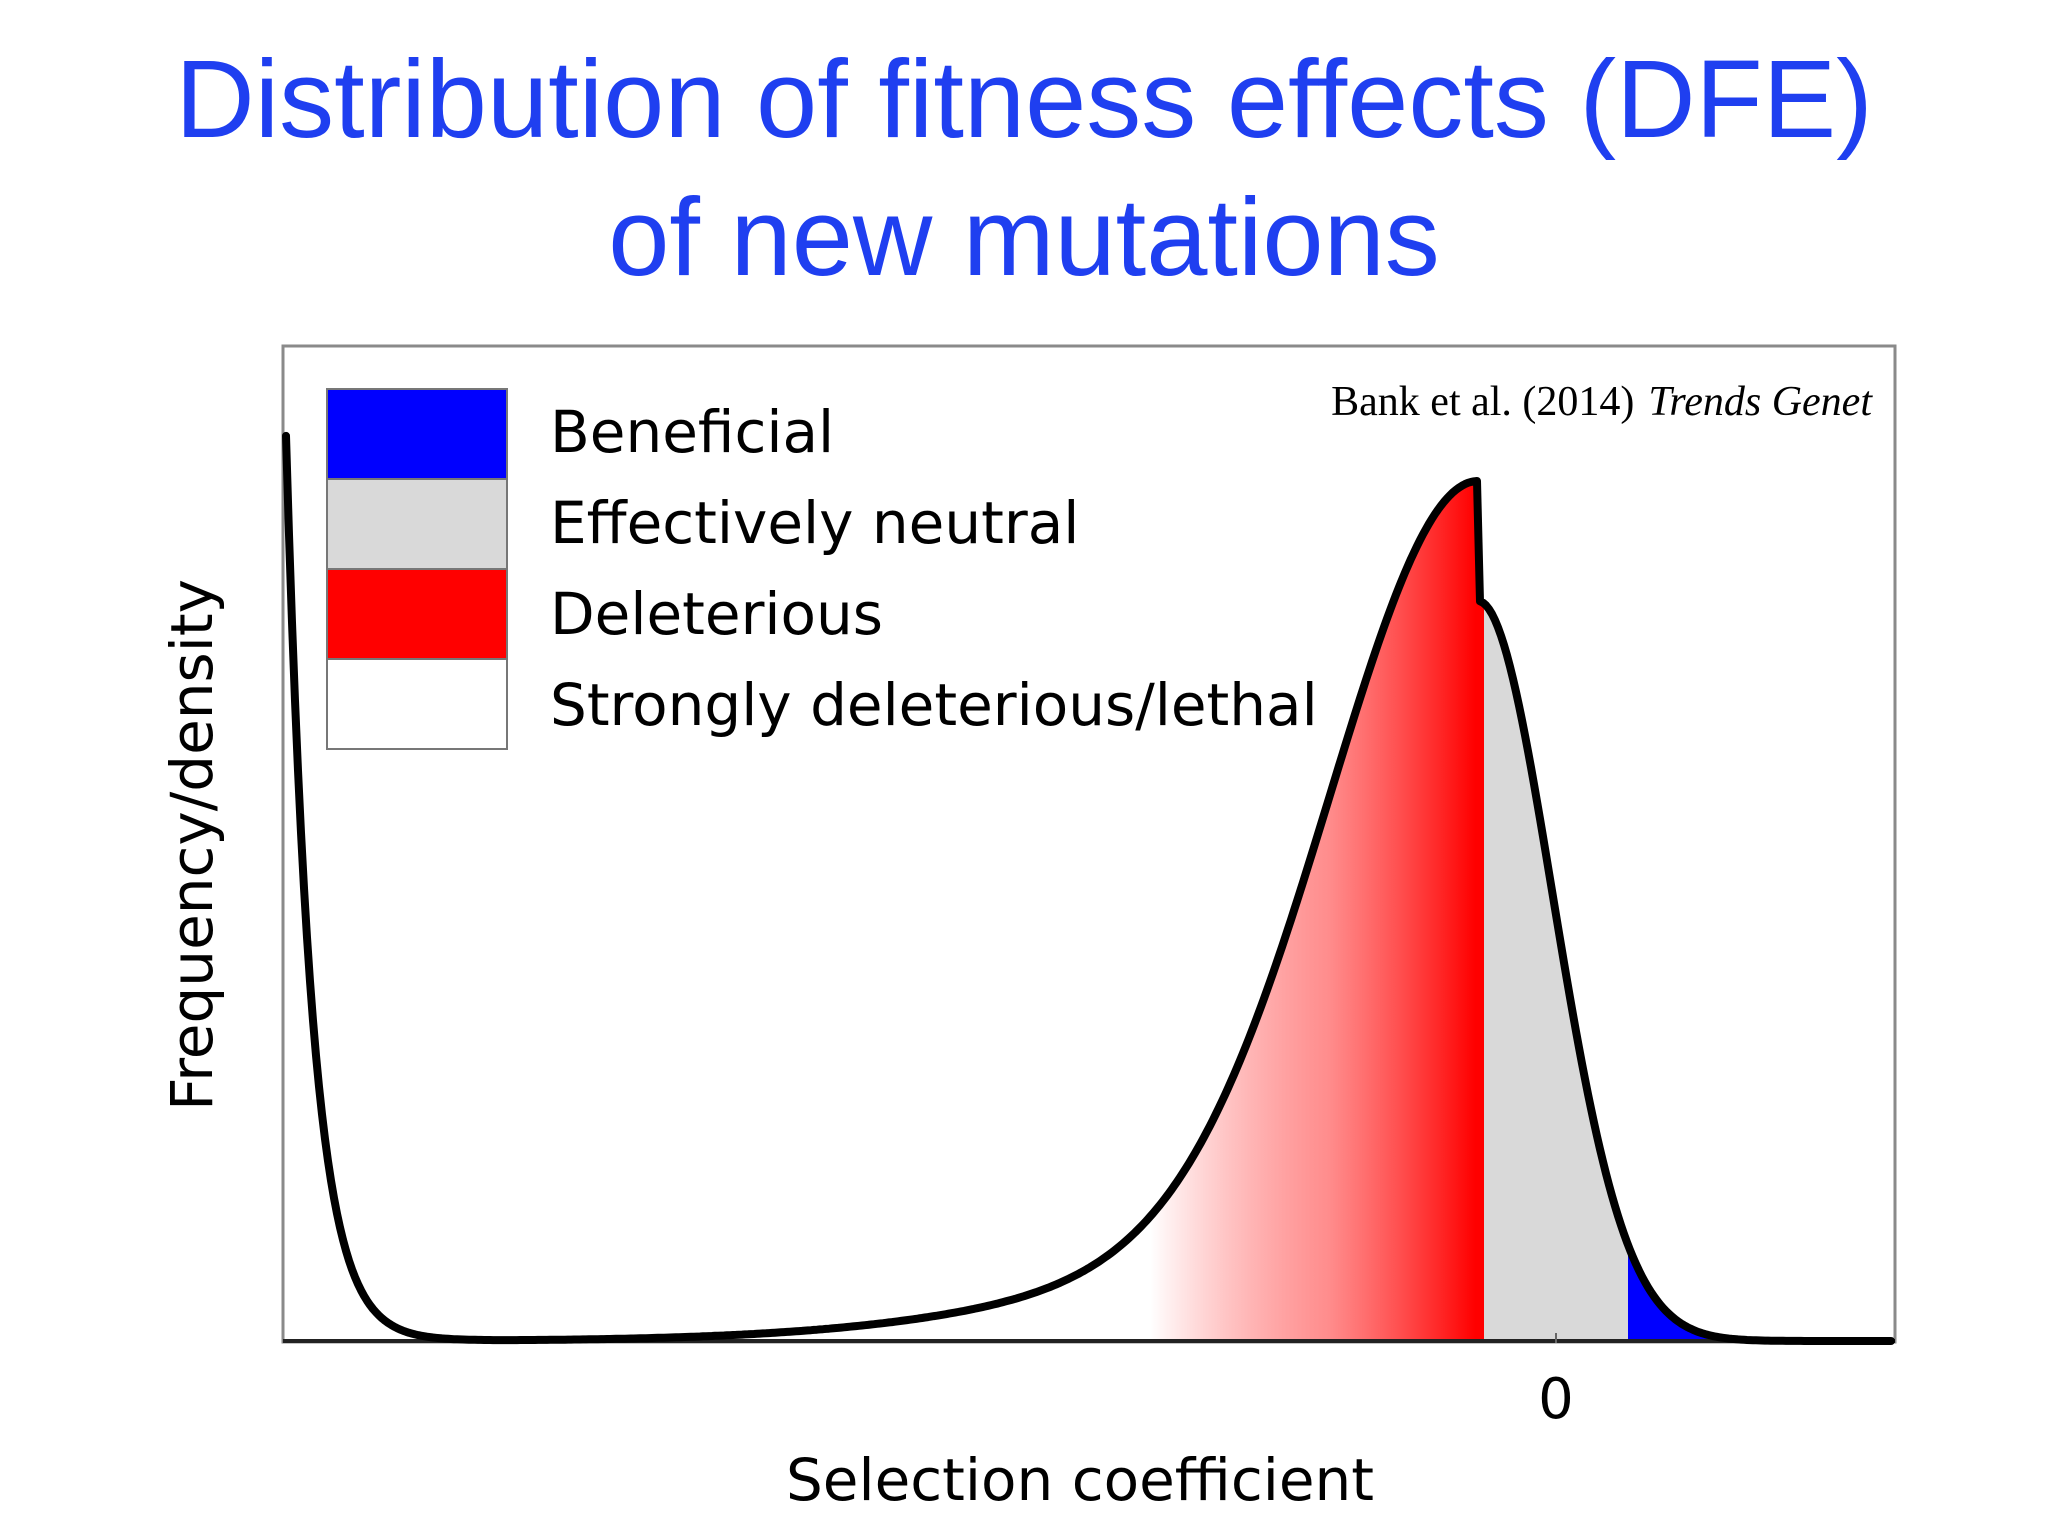 This screenshot has width=2048, height=1536. What do you see at coordinates (417, 704) in the screenshot?
I see `legend-swatch-strongly-deleterious` at bounding box center [417, 704].